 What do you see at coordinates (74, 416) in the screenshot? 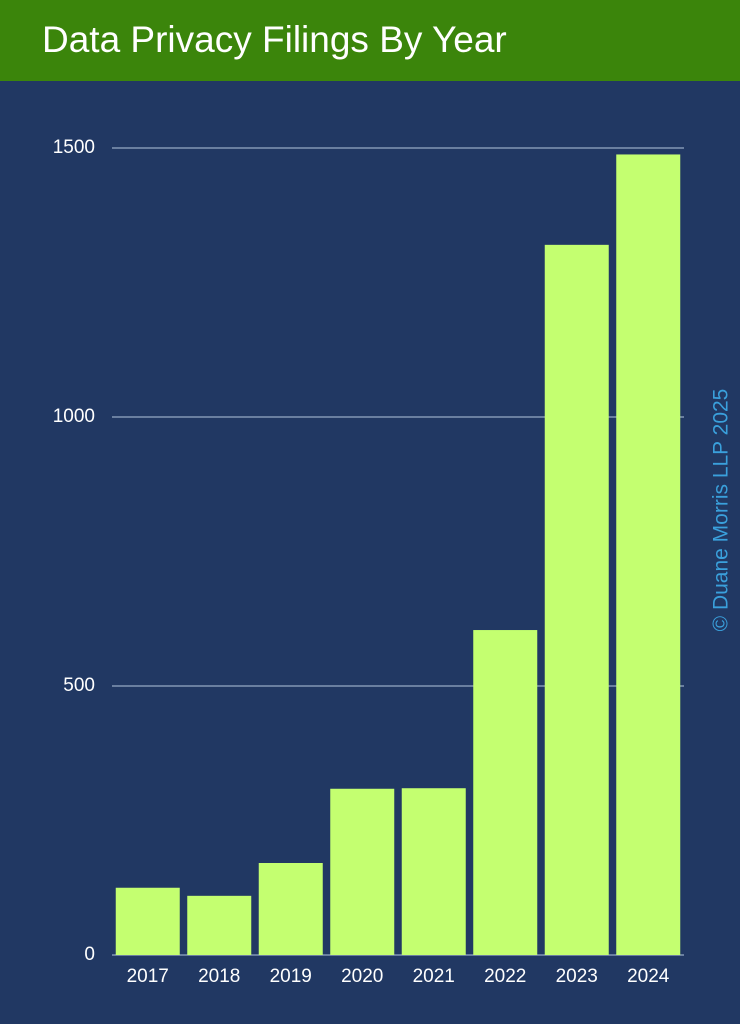
I see `y-tick-label: 1000` at bounding box center [74, 416].